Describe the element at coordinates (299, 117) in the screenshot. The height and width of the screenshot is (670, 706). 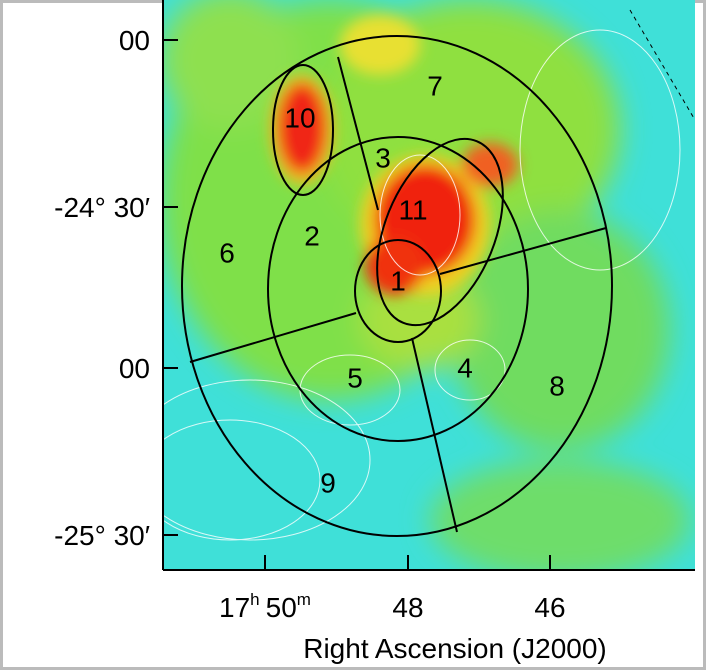
I see `region-label: 10` at that location.